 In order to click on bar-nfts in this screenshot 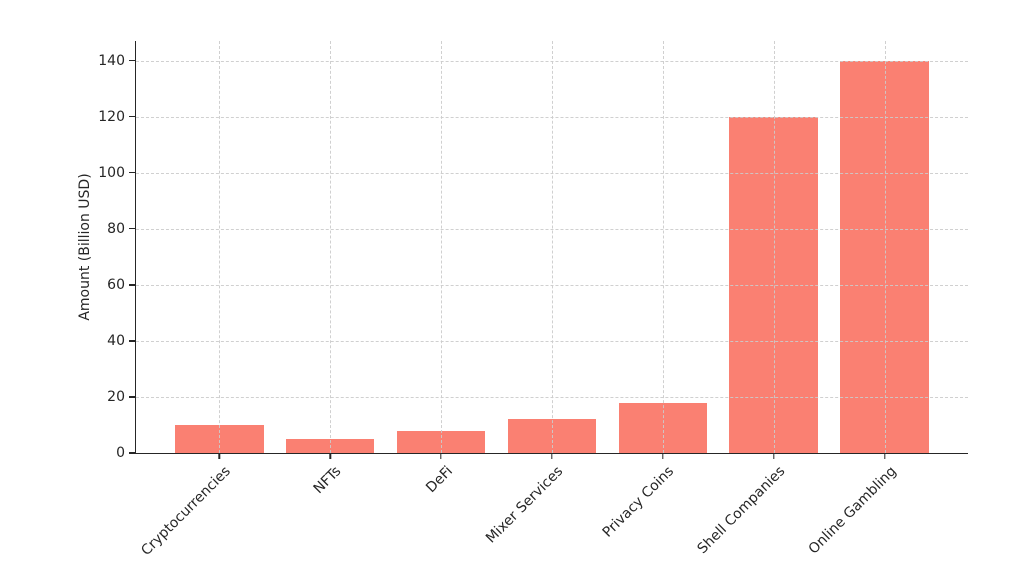, I will do `click(330, 446)`.